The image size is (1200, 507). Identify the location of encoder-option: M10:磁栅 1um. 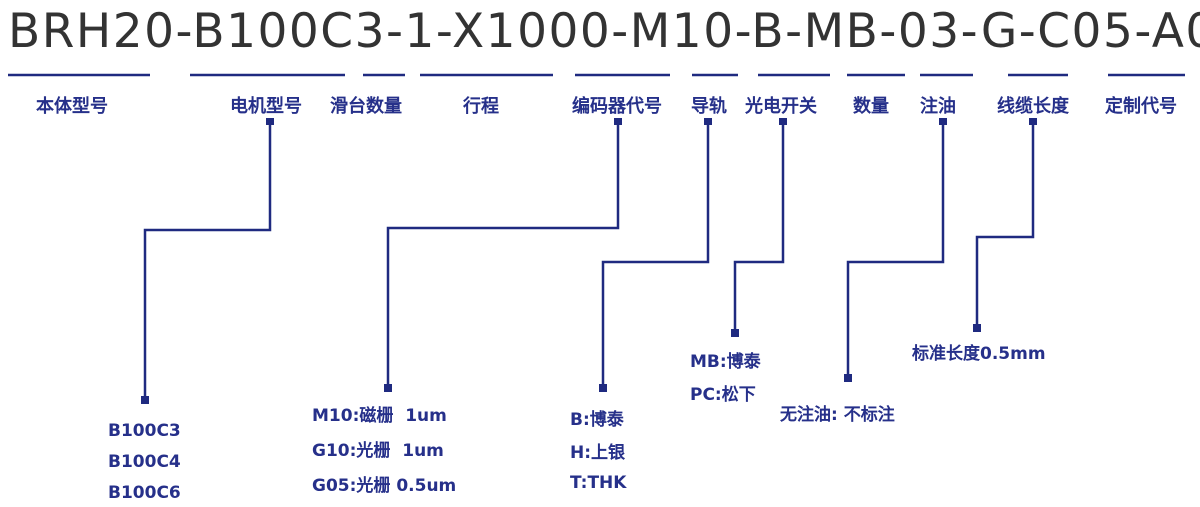
(379, 416).